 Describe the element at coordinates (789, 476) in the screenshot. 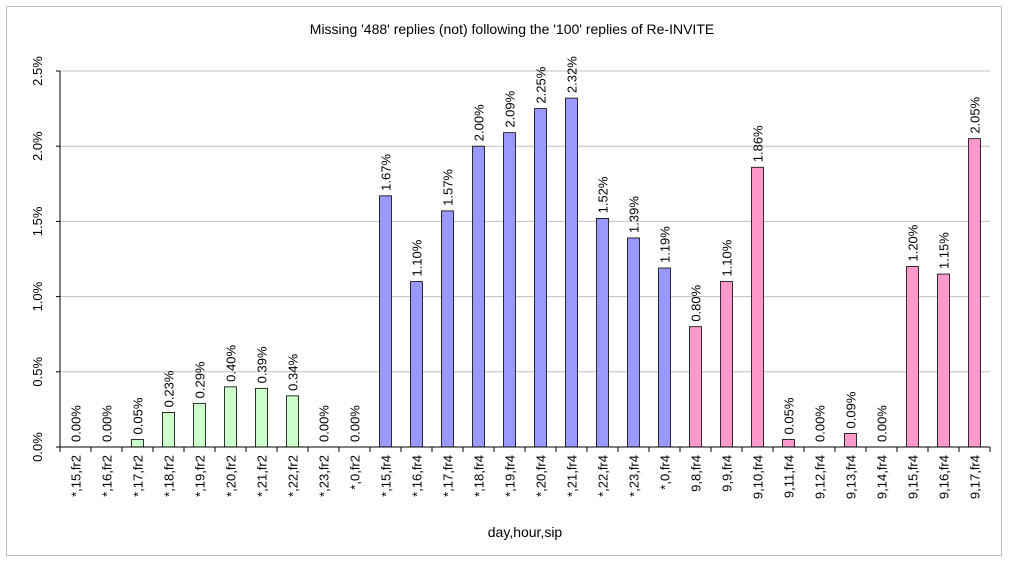

I see `x-tick-label: 9,11,fr4` at that location.